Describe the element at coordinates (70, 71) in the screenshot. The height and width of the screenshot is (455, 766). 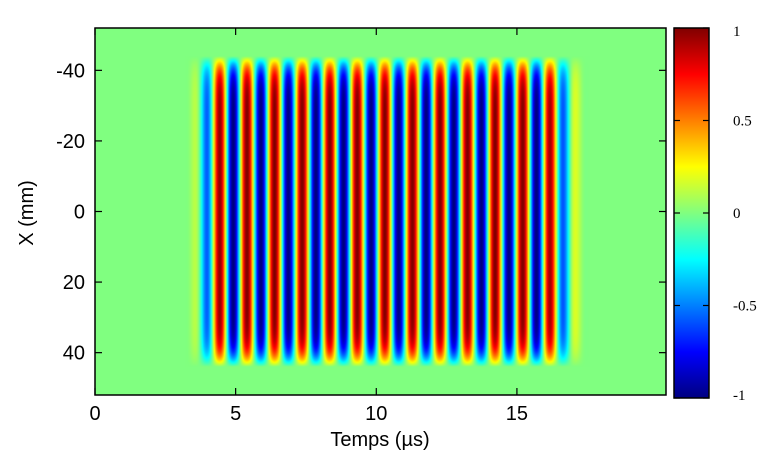
I see `y-tick-label: -40` at that location.